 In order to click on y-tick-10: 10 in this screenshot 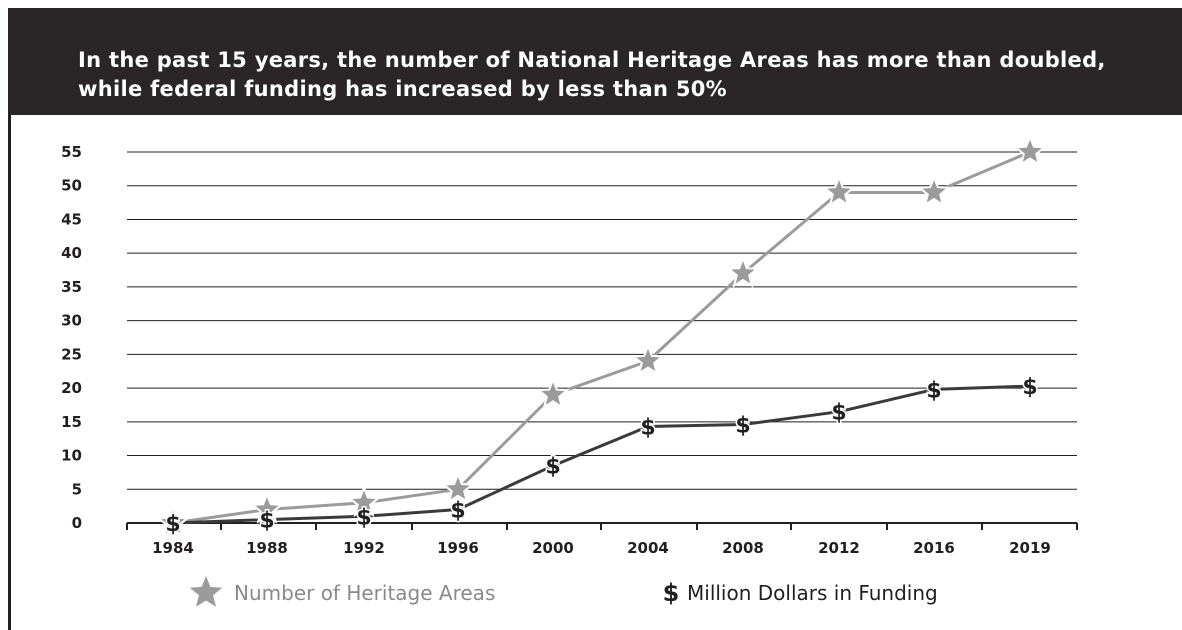, I will do `click(71, 456)`.